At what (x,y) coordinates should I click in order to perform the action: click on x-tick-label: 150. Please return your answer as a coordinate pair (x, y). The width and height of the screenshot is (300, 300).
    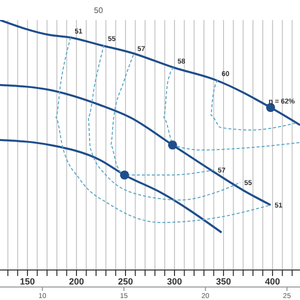
    Looking at the image, I should click on (27, 281).